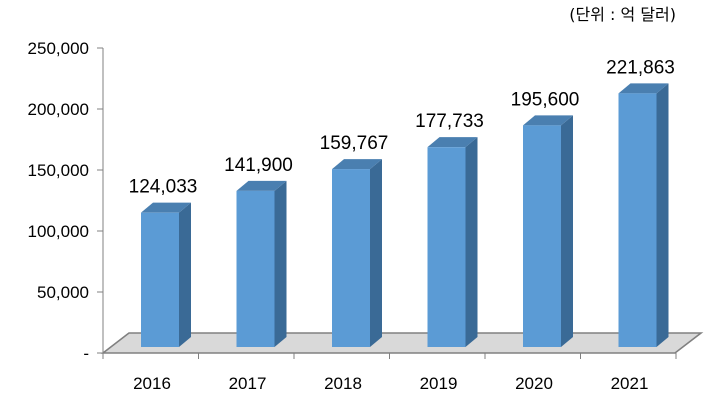 This screenshot has width=719, height=401. I want to click on x-axis-labels: 2016 2017 2018 2019 2020 2021, so click(390, 383).